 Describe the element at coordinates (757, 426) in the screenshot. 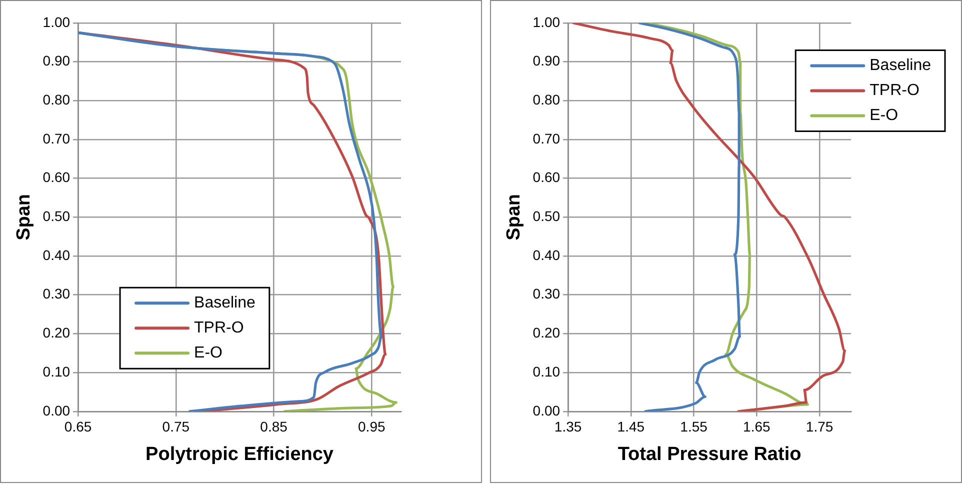

I see `x-tick-label: 1.65` at that location.